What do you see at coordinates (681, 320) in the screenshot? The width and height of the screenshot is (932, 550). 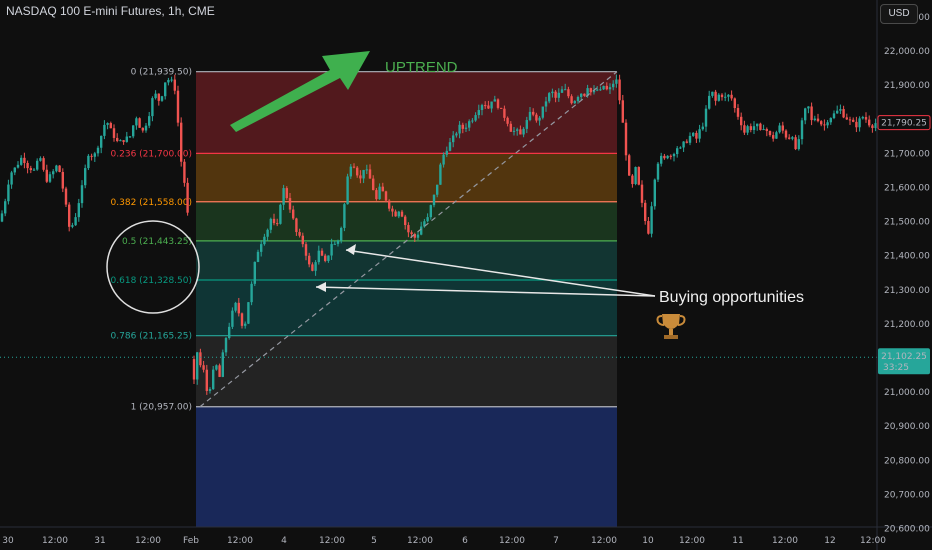 I see `trophy-handle` at bounding box center [681, 320].